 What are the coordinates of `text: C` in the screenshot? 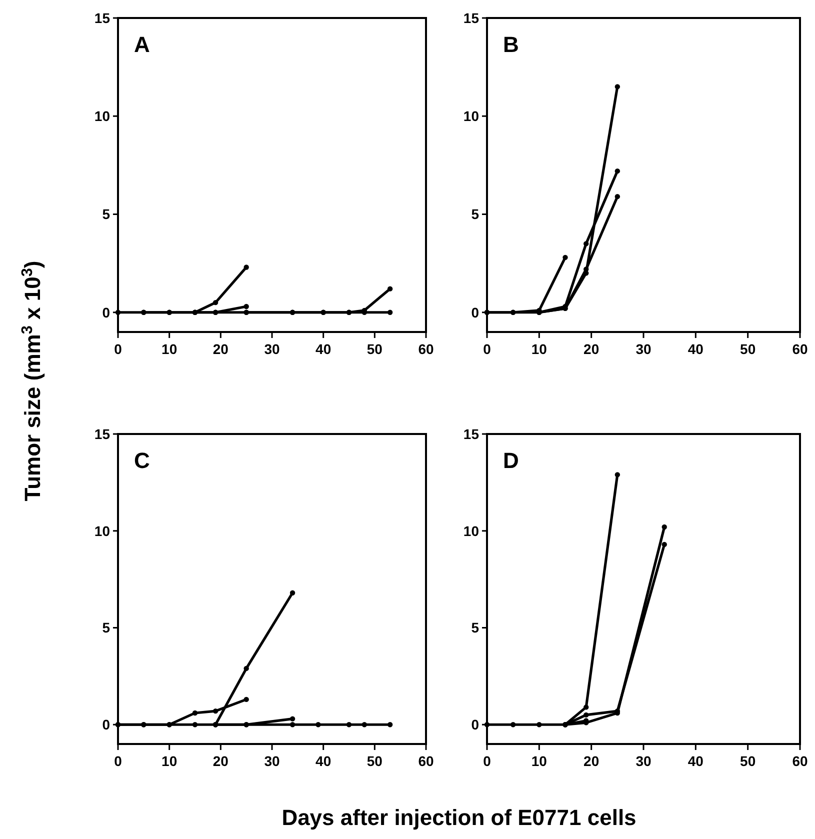 It's located at (142, 460).